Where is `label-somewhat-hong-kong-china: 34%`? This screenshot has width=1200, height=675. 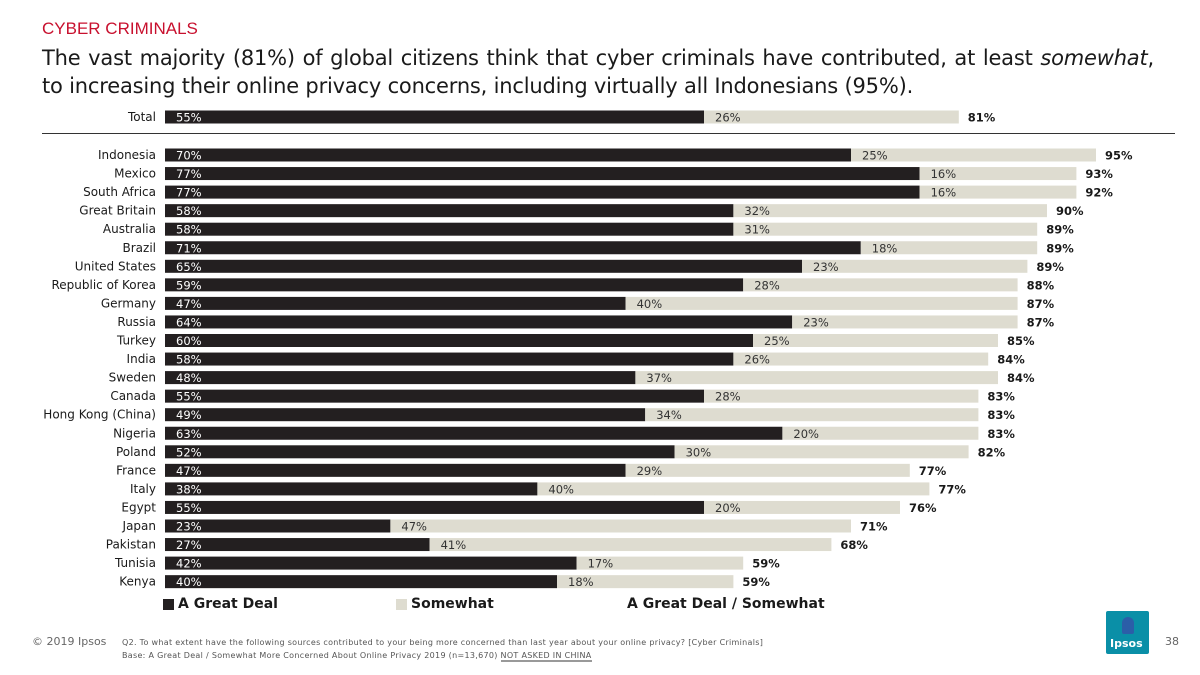 label-somewhat-hong-kong-china: 34% is located at coordinates (669, 415).